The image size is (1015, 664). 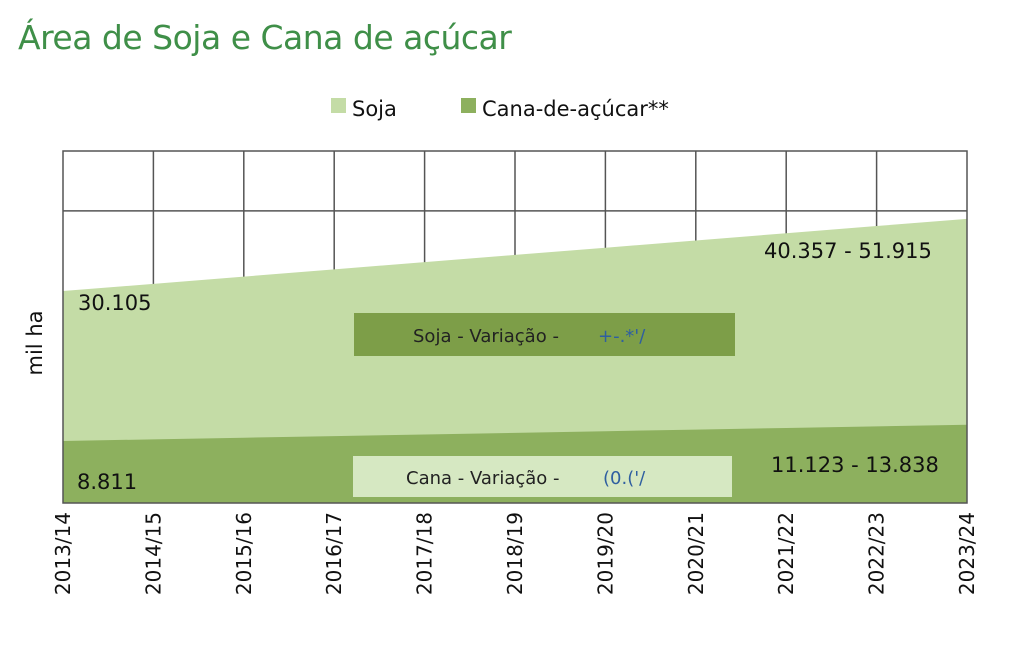 What do you see at coordinates (425, 553) in the screenshot?
I see `x-tick-label: 2017/18` at bounding box center [425, 553].